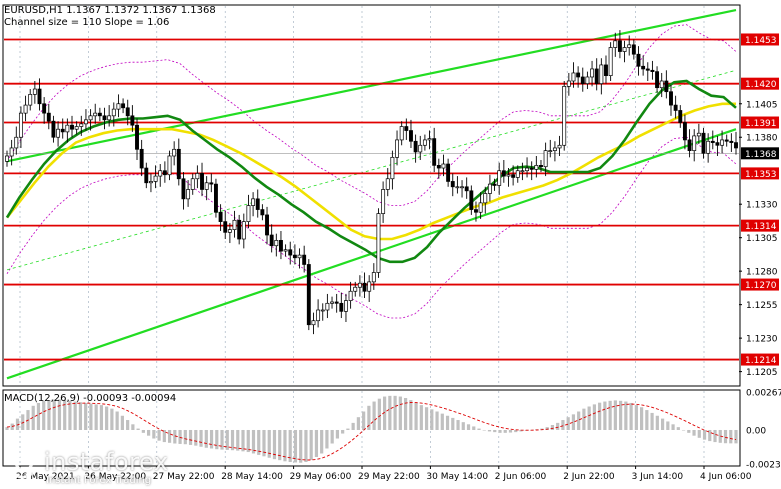 The height and width of the screenshot is (489, 781). What do you see at coordinates (762, 206) in the screenshot?
I see `price-tick-label: 1.1330` at bounding box center [762, 206].